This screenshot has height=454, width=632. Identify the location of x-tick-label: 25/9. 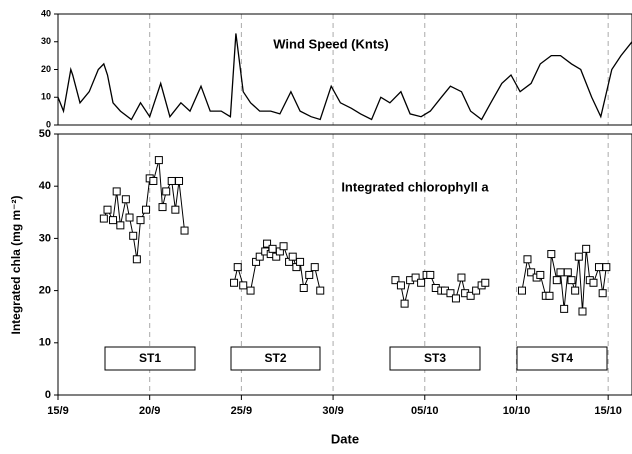
(241, 411).